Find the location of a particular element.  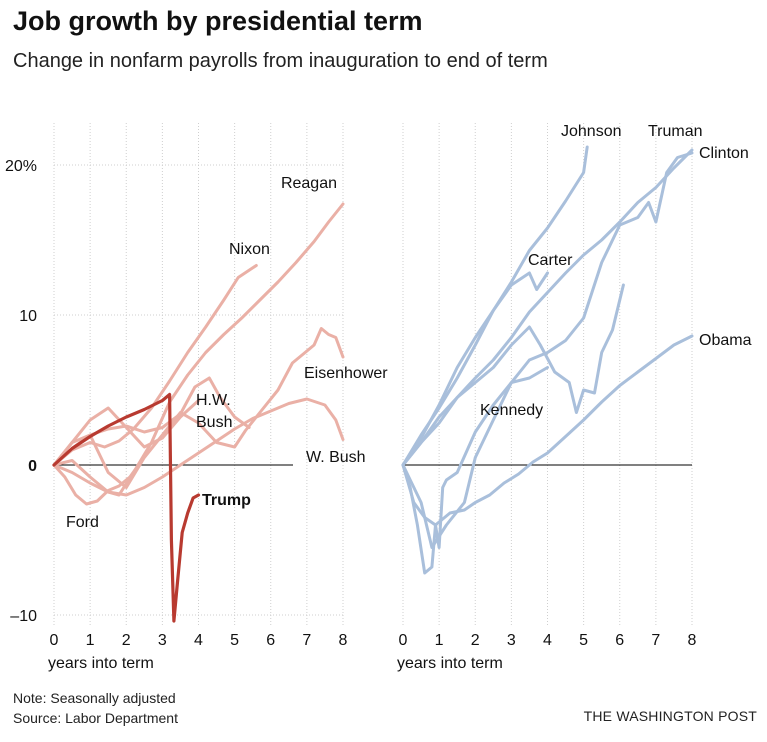

y-tick-label: 20% is located at coordinates (21, 166).